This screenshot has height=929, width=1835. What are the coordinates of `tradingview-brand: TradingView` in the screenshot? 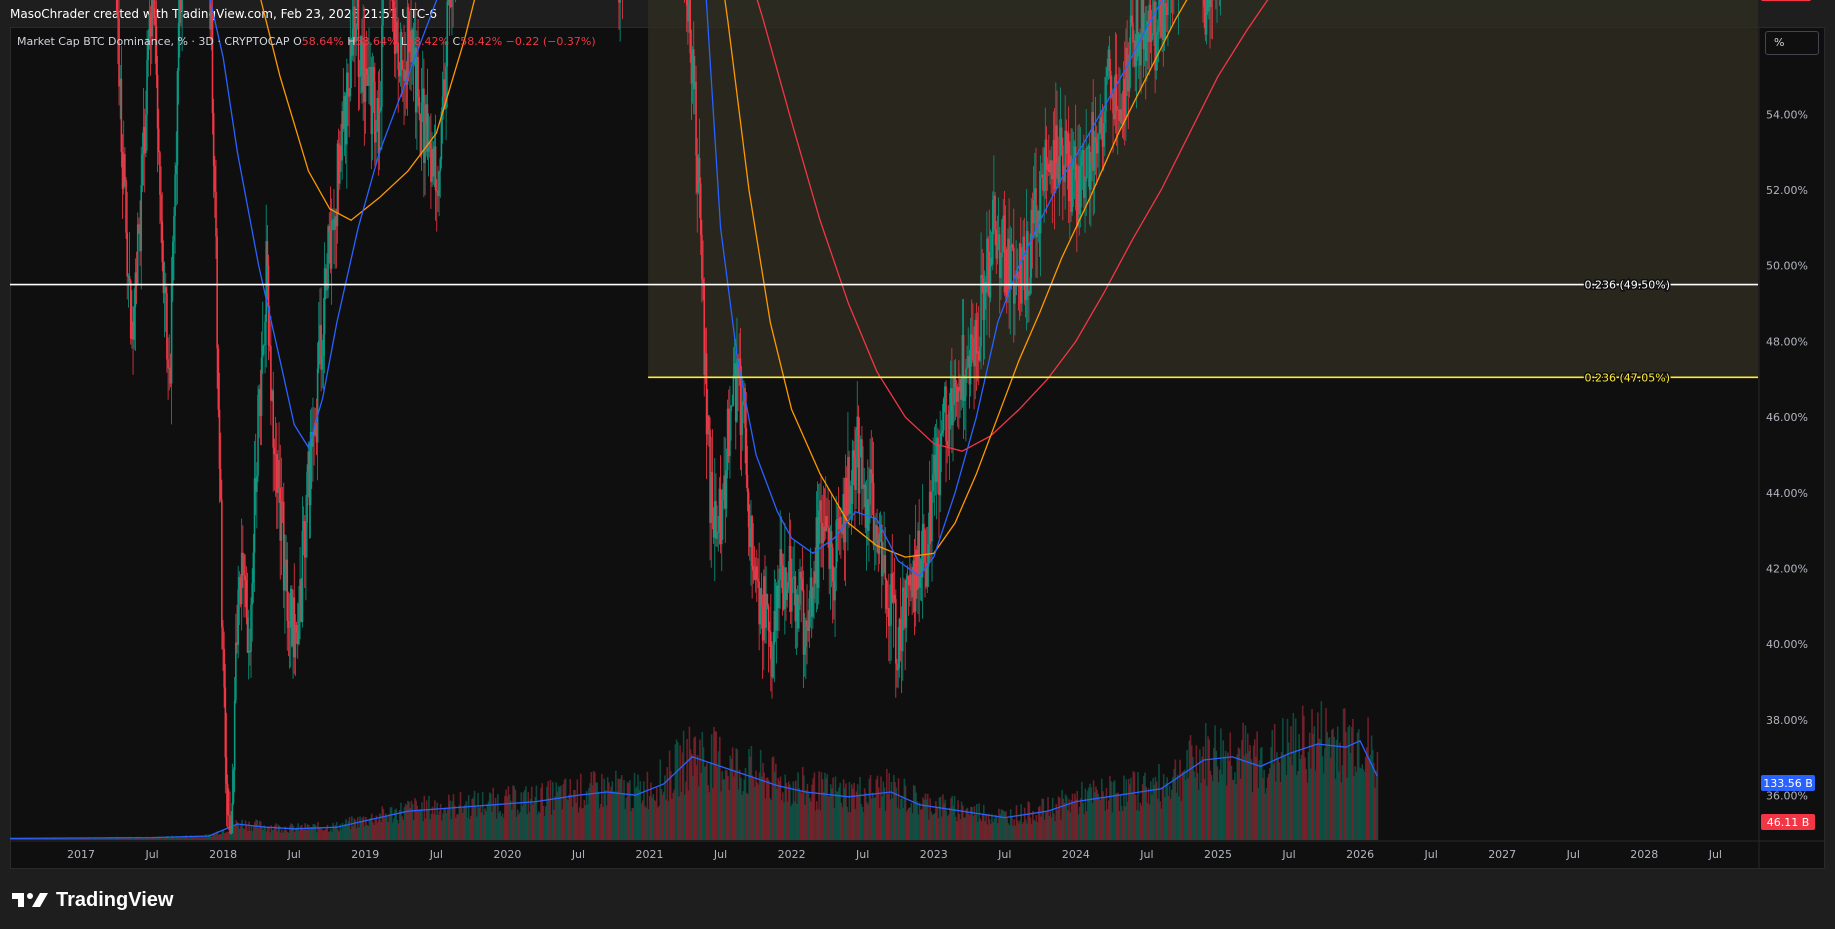 It's located at (91, 900).